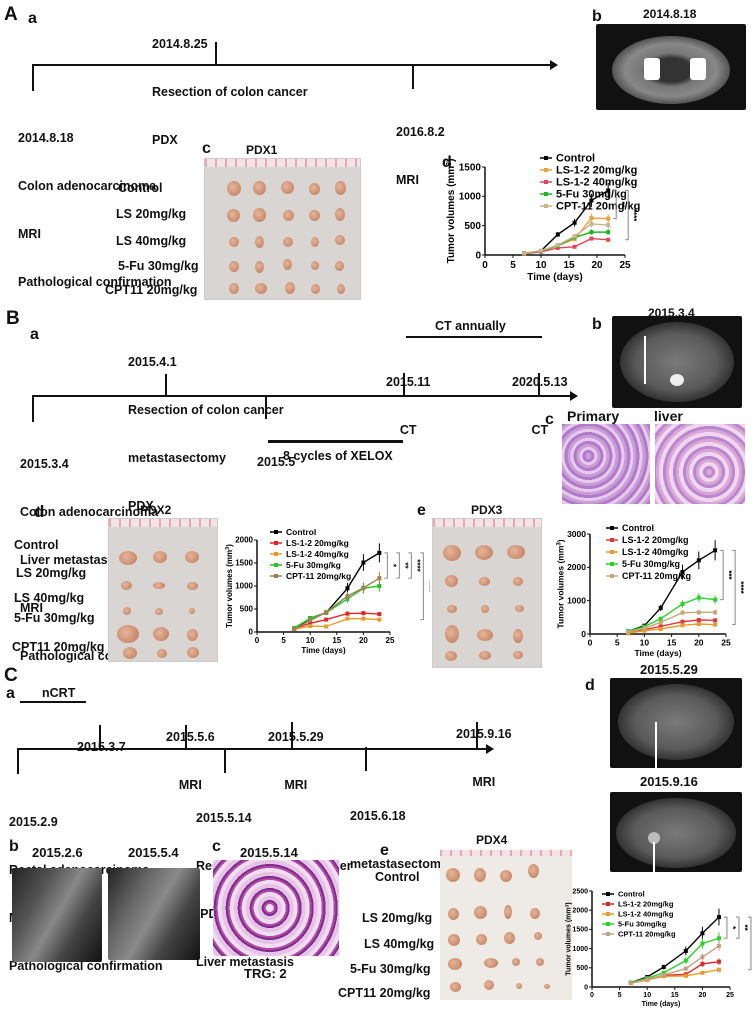 Image resolution: width=754 pixels, height=1010 pixels. What do you see at coordinates (506, 925) in the screenshot?
I see `tumor-photo-pdx4` at bounding box center [506, 925].